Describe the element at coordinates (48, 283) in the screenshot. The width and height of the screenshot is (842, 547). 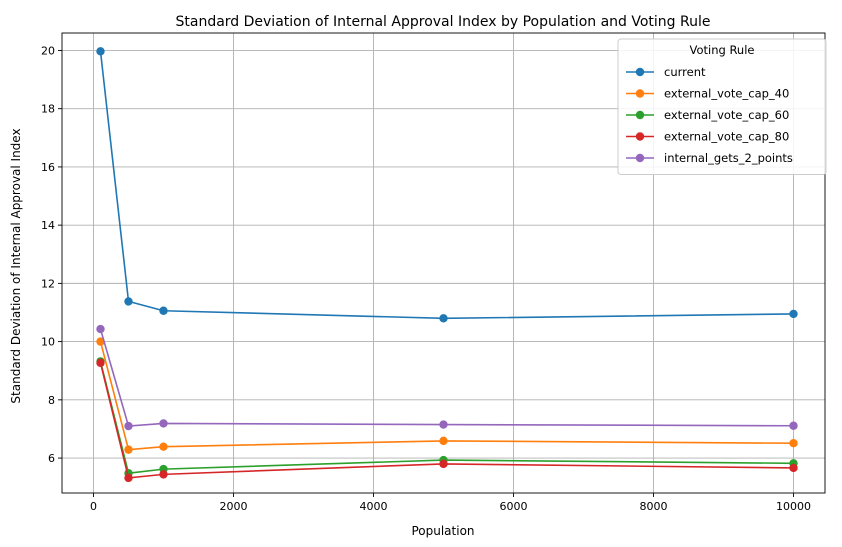
I see `y-tick-label: 12` at that location.